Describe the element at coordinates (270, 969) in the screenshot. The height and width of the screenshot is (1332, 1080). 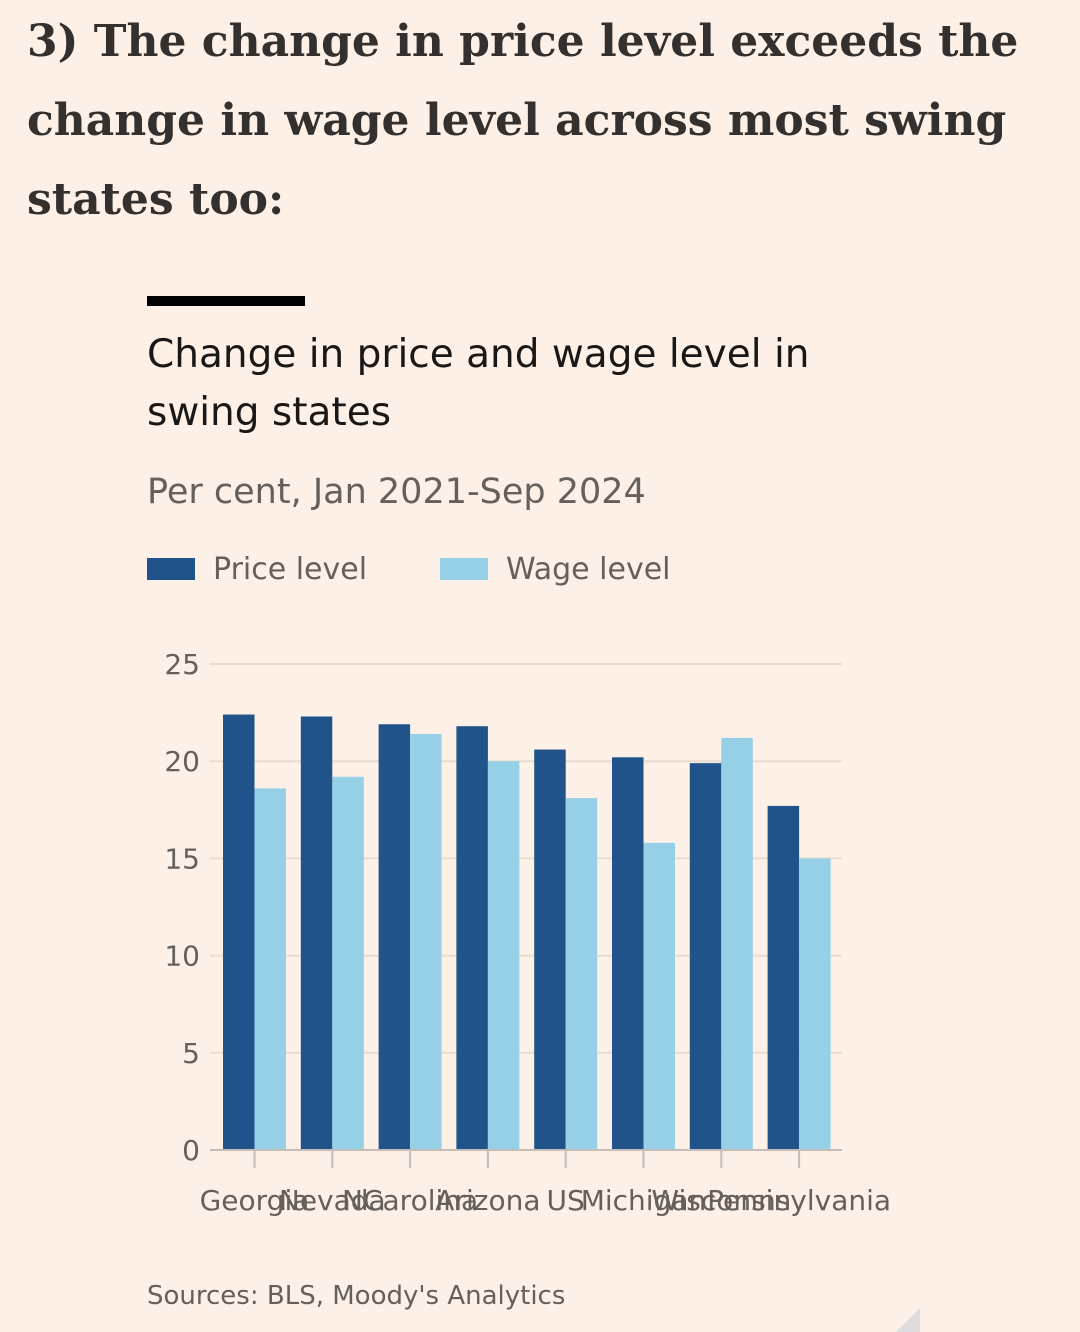
I see `bar-wage-georgia` at that location.